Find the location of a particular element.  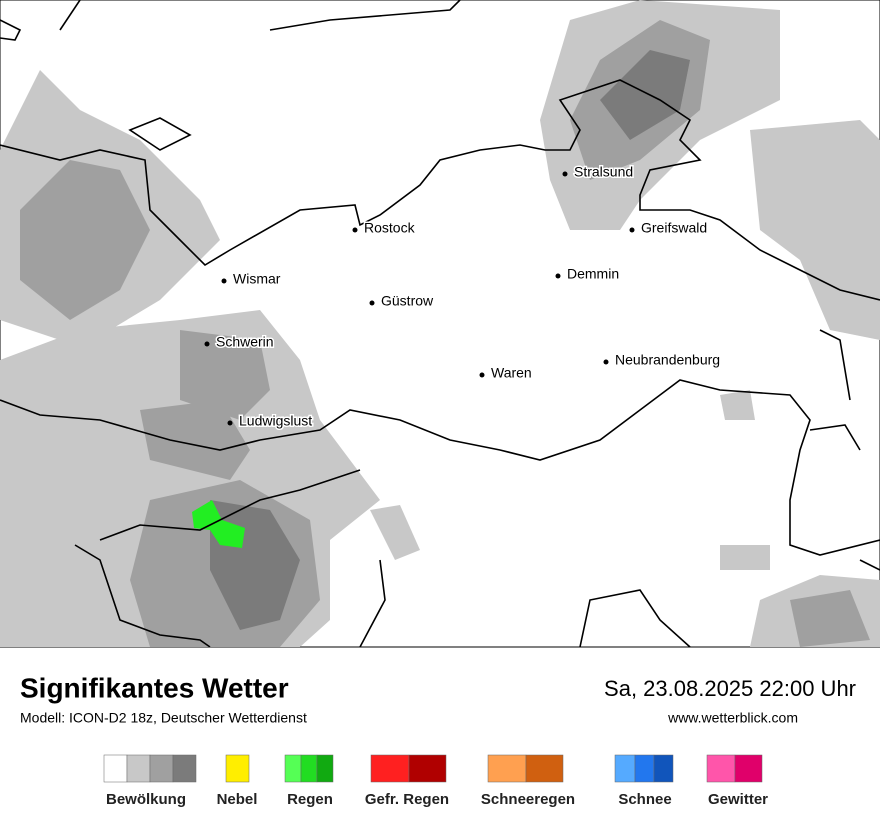

city-label: Greifswald is located at coordinates (674, 228).